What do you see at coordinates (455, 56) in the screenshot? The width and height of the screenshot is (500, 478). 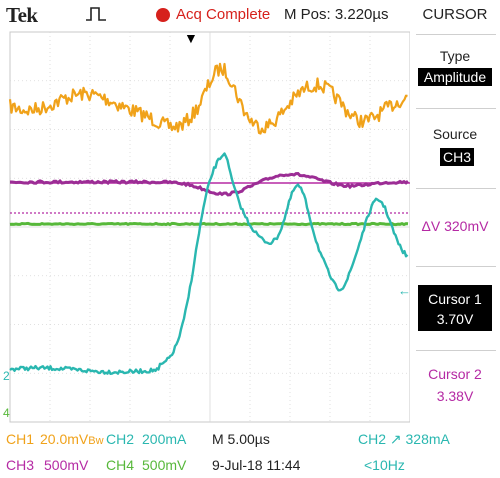 I see `type-label: Type` at bounding box center [455, 56].